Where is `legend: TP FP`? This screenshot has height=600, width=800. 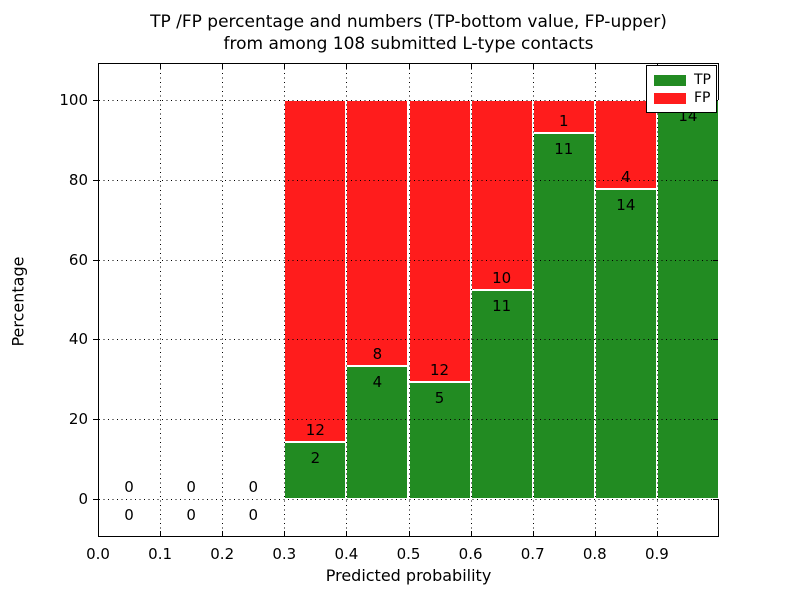
legend: TP FP is located at coordinates (681, 89).